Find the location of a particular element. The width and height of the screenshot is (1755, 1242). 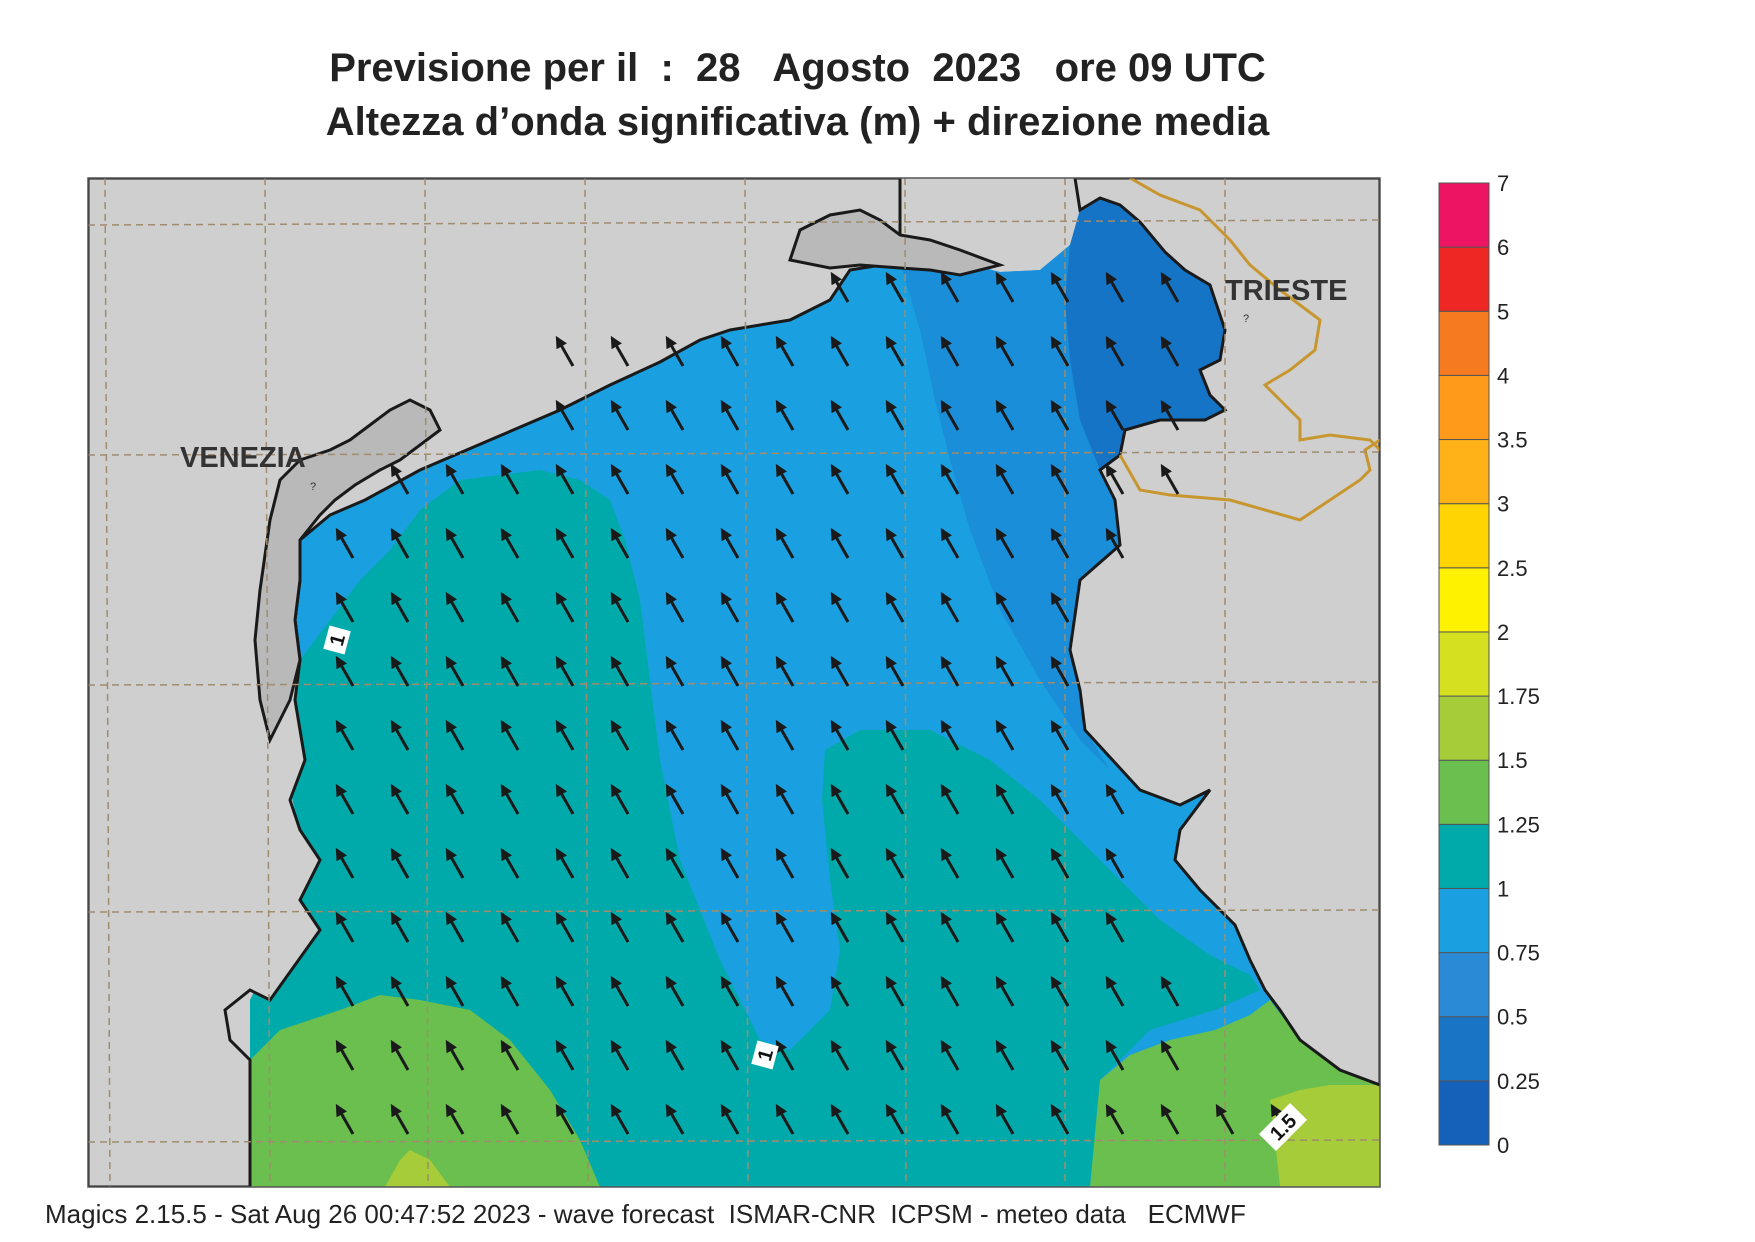

legend-tick-label: 3.5 is located at coordinates (1512, 440).